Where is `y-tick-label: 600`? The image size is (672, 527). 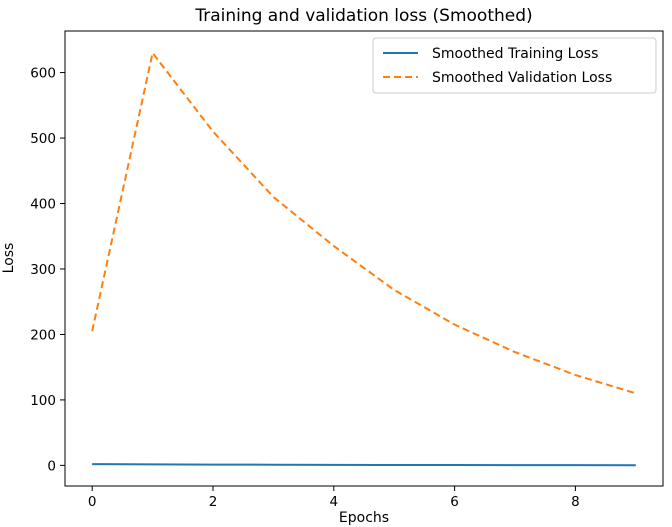
y-tick-label: 600 is located at coordinates (43, 74).